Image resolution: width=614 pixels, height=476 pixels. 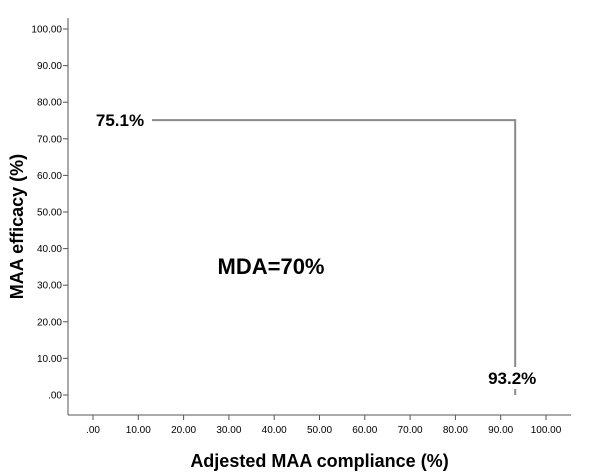 I want to click on y-tick-label: 100.00, so click(x=46, y=30).